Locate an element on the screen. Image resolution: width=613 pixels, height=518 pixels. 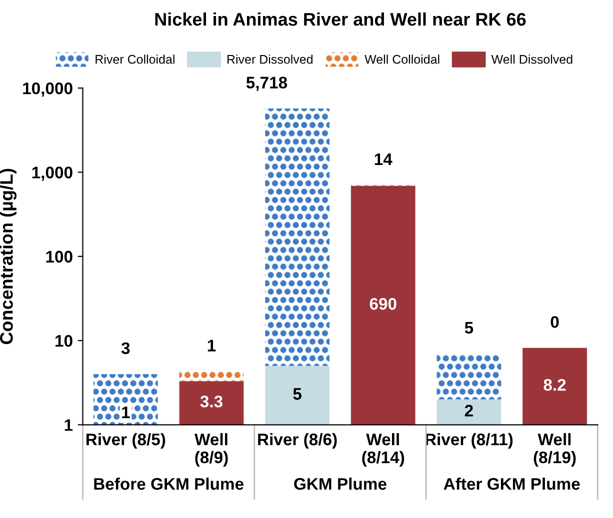
y-tick-label: 1,000 is located at coordinates (52, 173).